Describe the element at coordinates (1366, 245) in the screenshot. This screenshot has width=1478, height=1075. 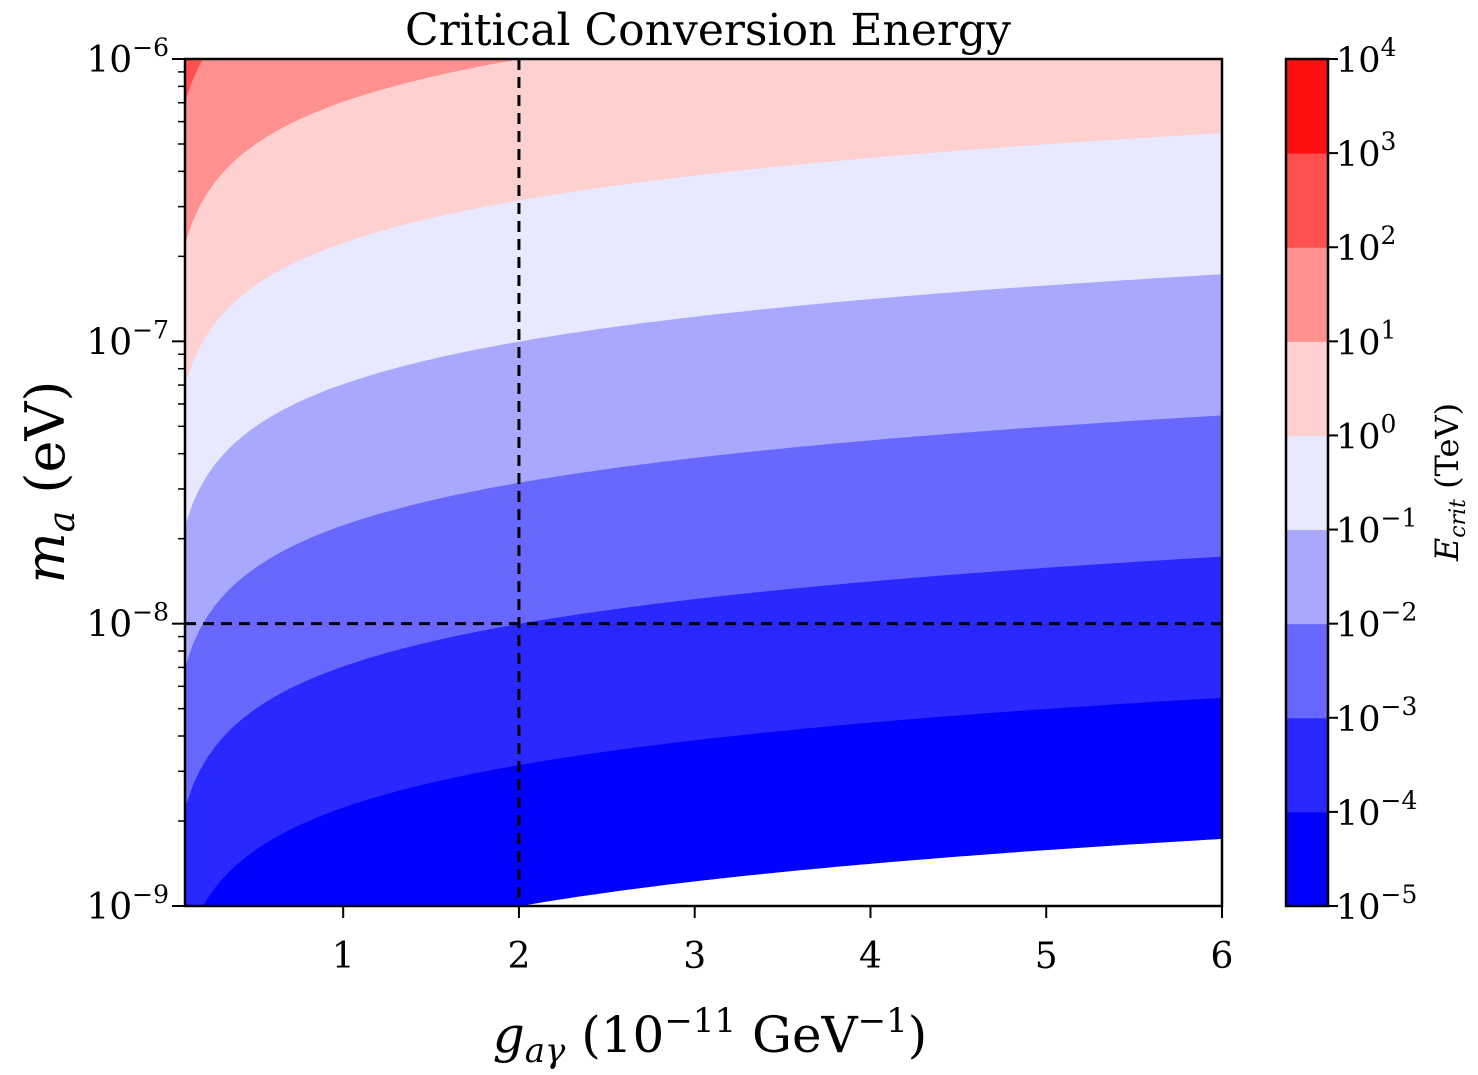
I see `colorbar-tick-label: 10²` at that location.